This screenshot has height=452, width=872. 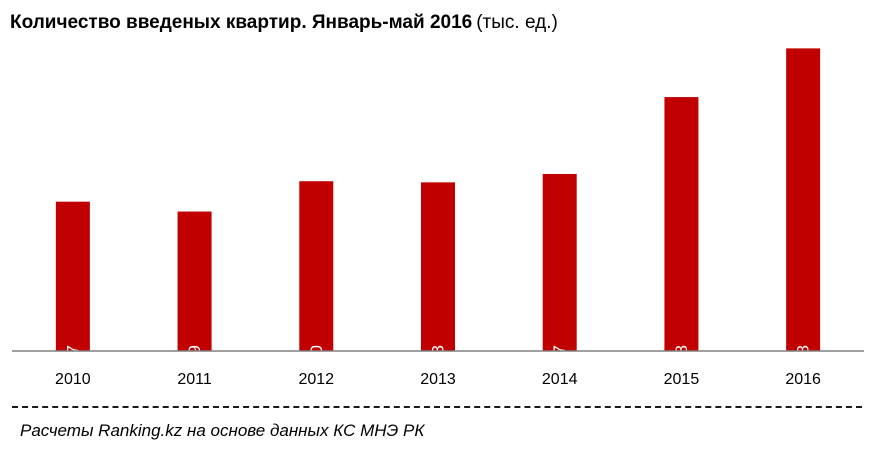 What do you see at coordinates (194, 281) in the screenshot?
I see `bar-2011` at bounding box center [194, 281].